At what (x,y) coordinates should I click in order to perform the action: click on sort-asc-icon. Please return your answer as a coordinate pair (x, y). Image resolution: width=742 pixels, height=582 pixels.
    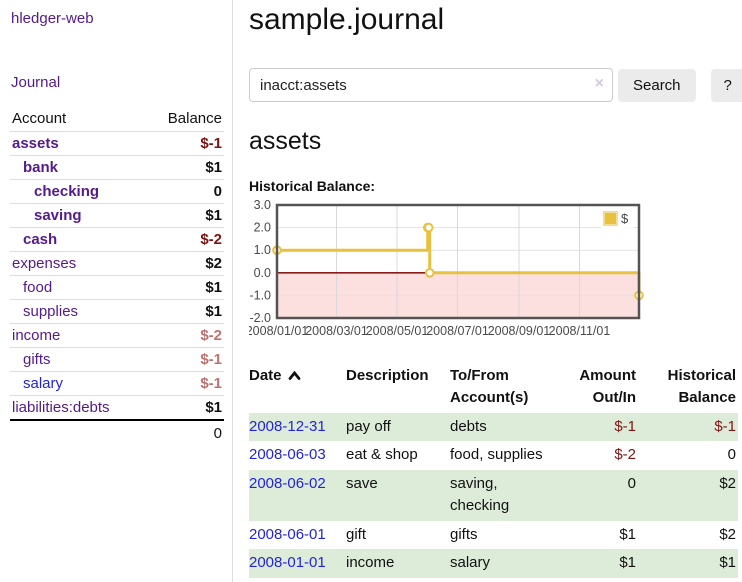
    Looking at the image, I should click on (294, 375).